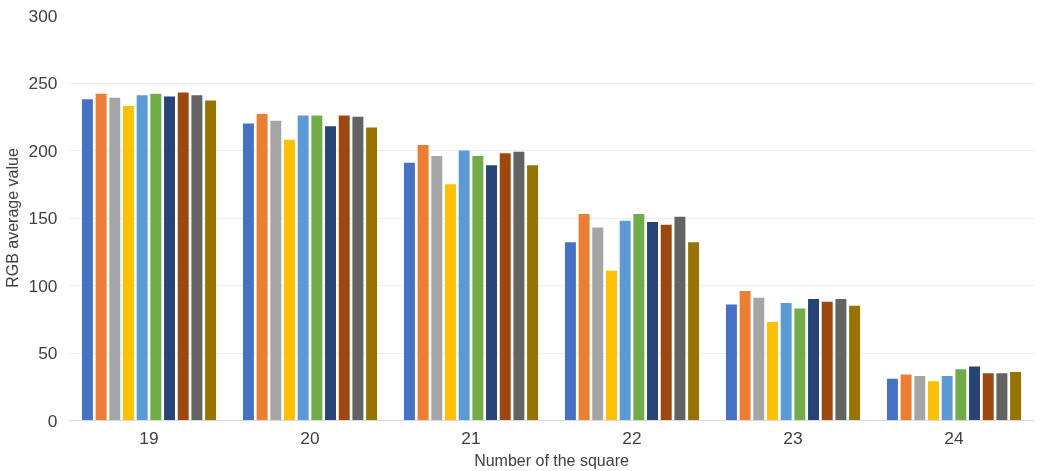 The height and width of the screenshot is (471, 1044). Describe the element at coordinates (43, 83) in the screenshot. I see `y-tick-label: 250` at that location.